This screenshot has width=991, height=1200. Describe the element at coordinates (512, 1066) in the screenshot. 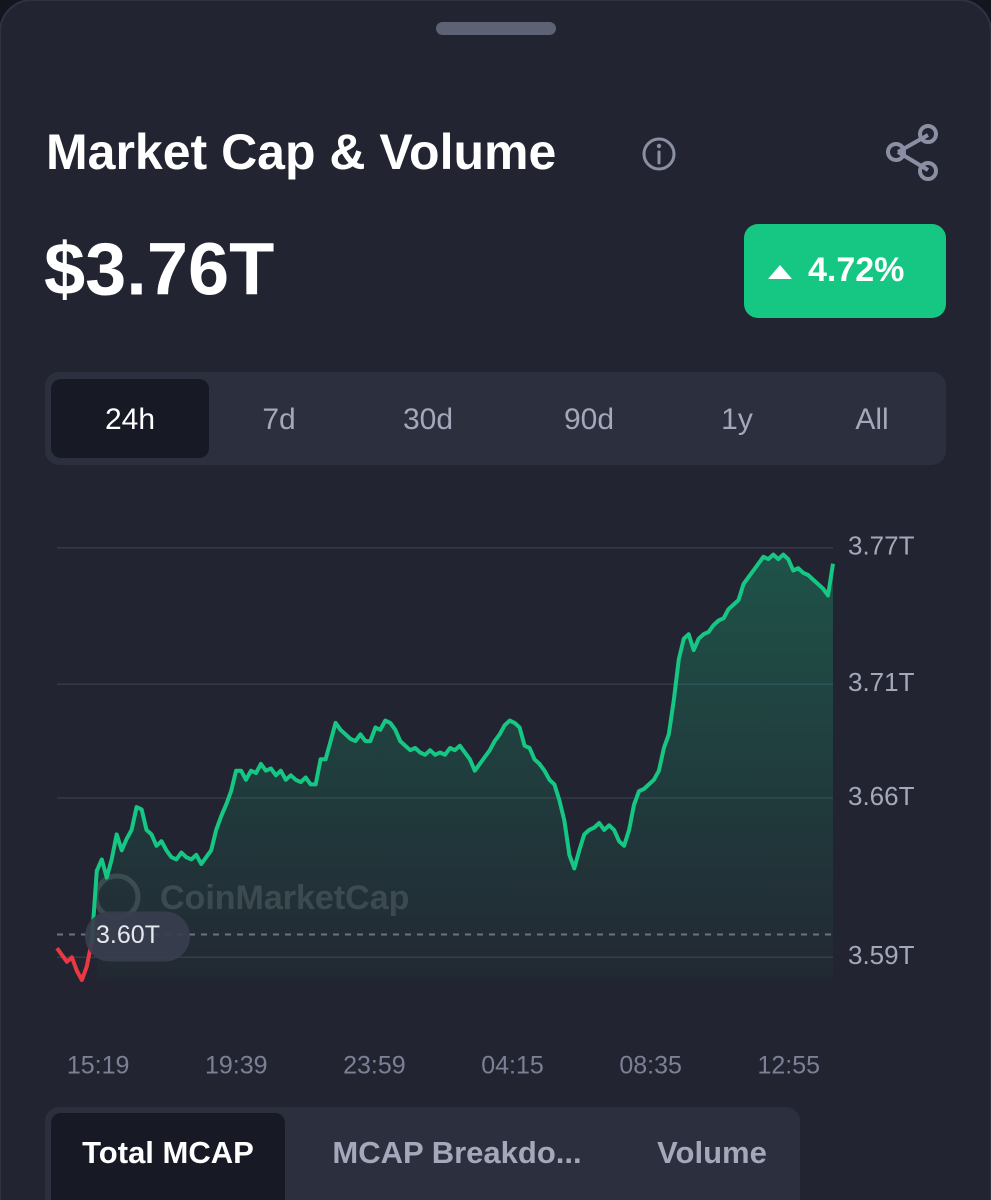

I see `x-tick-label: 04:15` at that location.